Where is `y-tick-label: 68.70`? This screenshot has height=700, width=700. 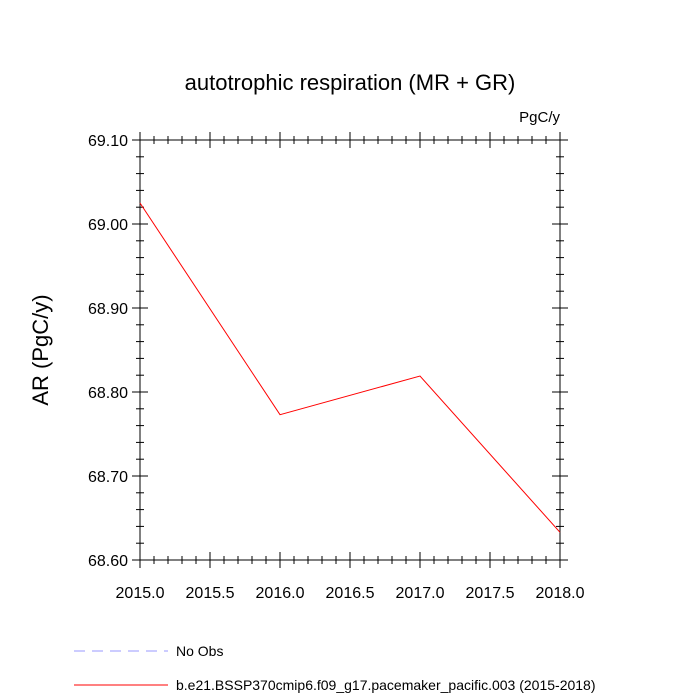 y-tick-label: 68.70 is located at coordinates (108, 477).